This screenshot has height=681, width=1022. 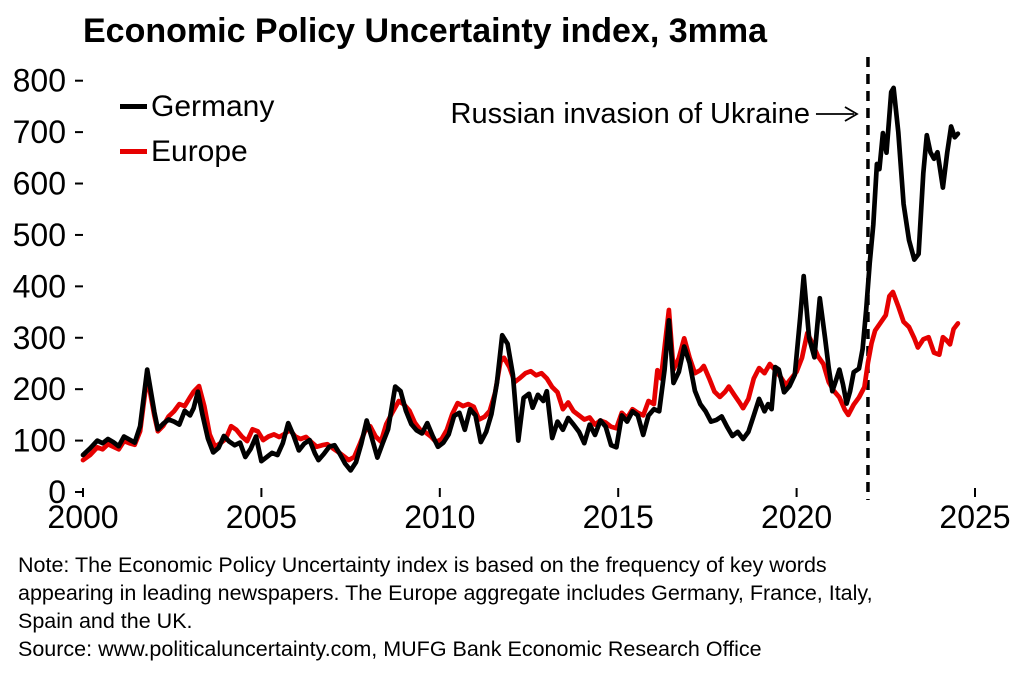 I want to click on legend-label-europe: Europe, so click(x=199, y=151).